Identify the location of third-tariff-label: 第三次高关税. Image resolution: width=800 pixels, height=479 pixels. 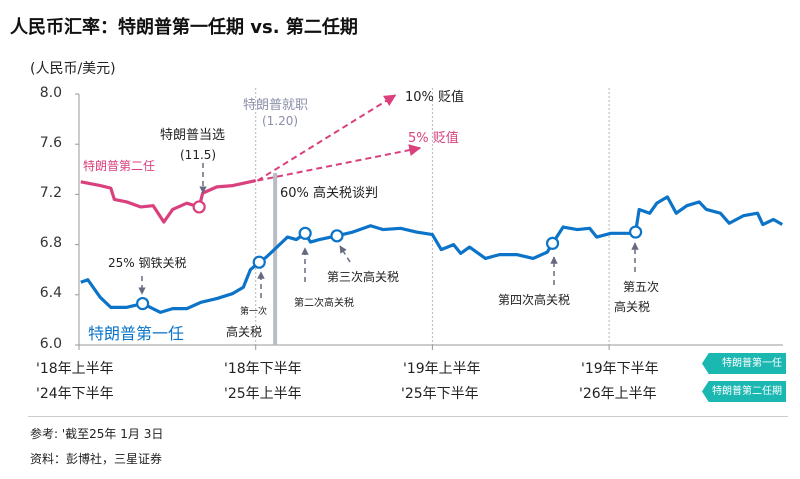
(363, 277).